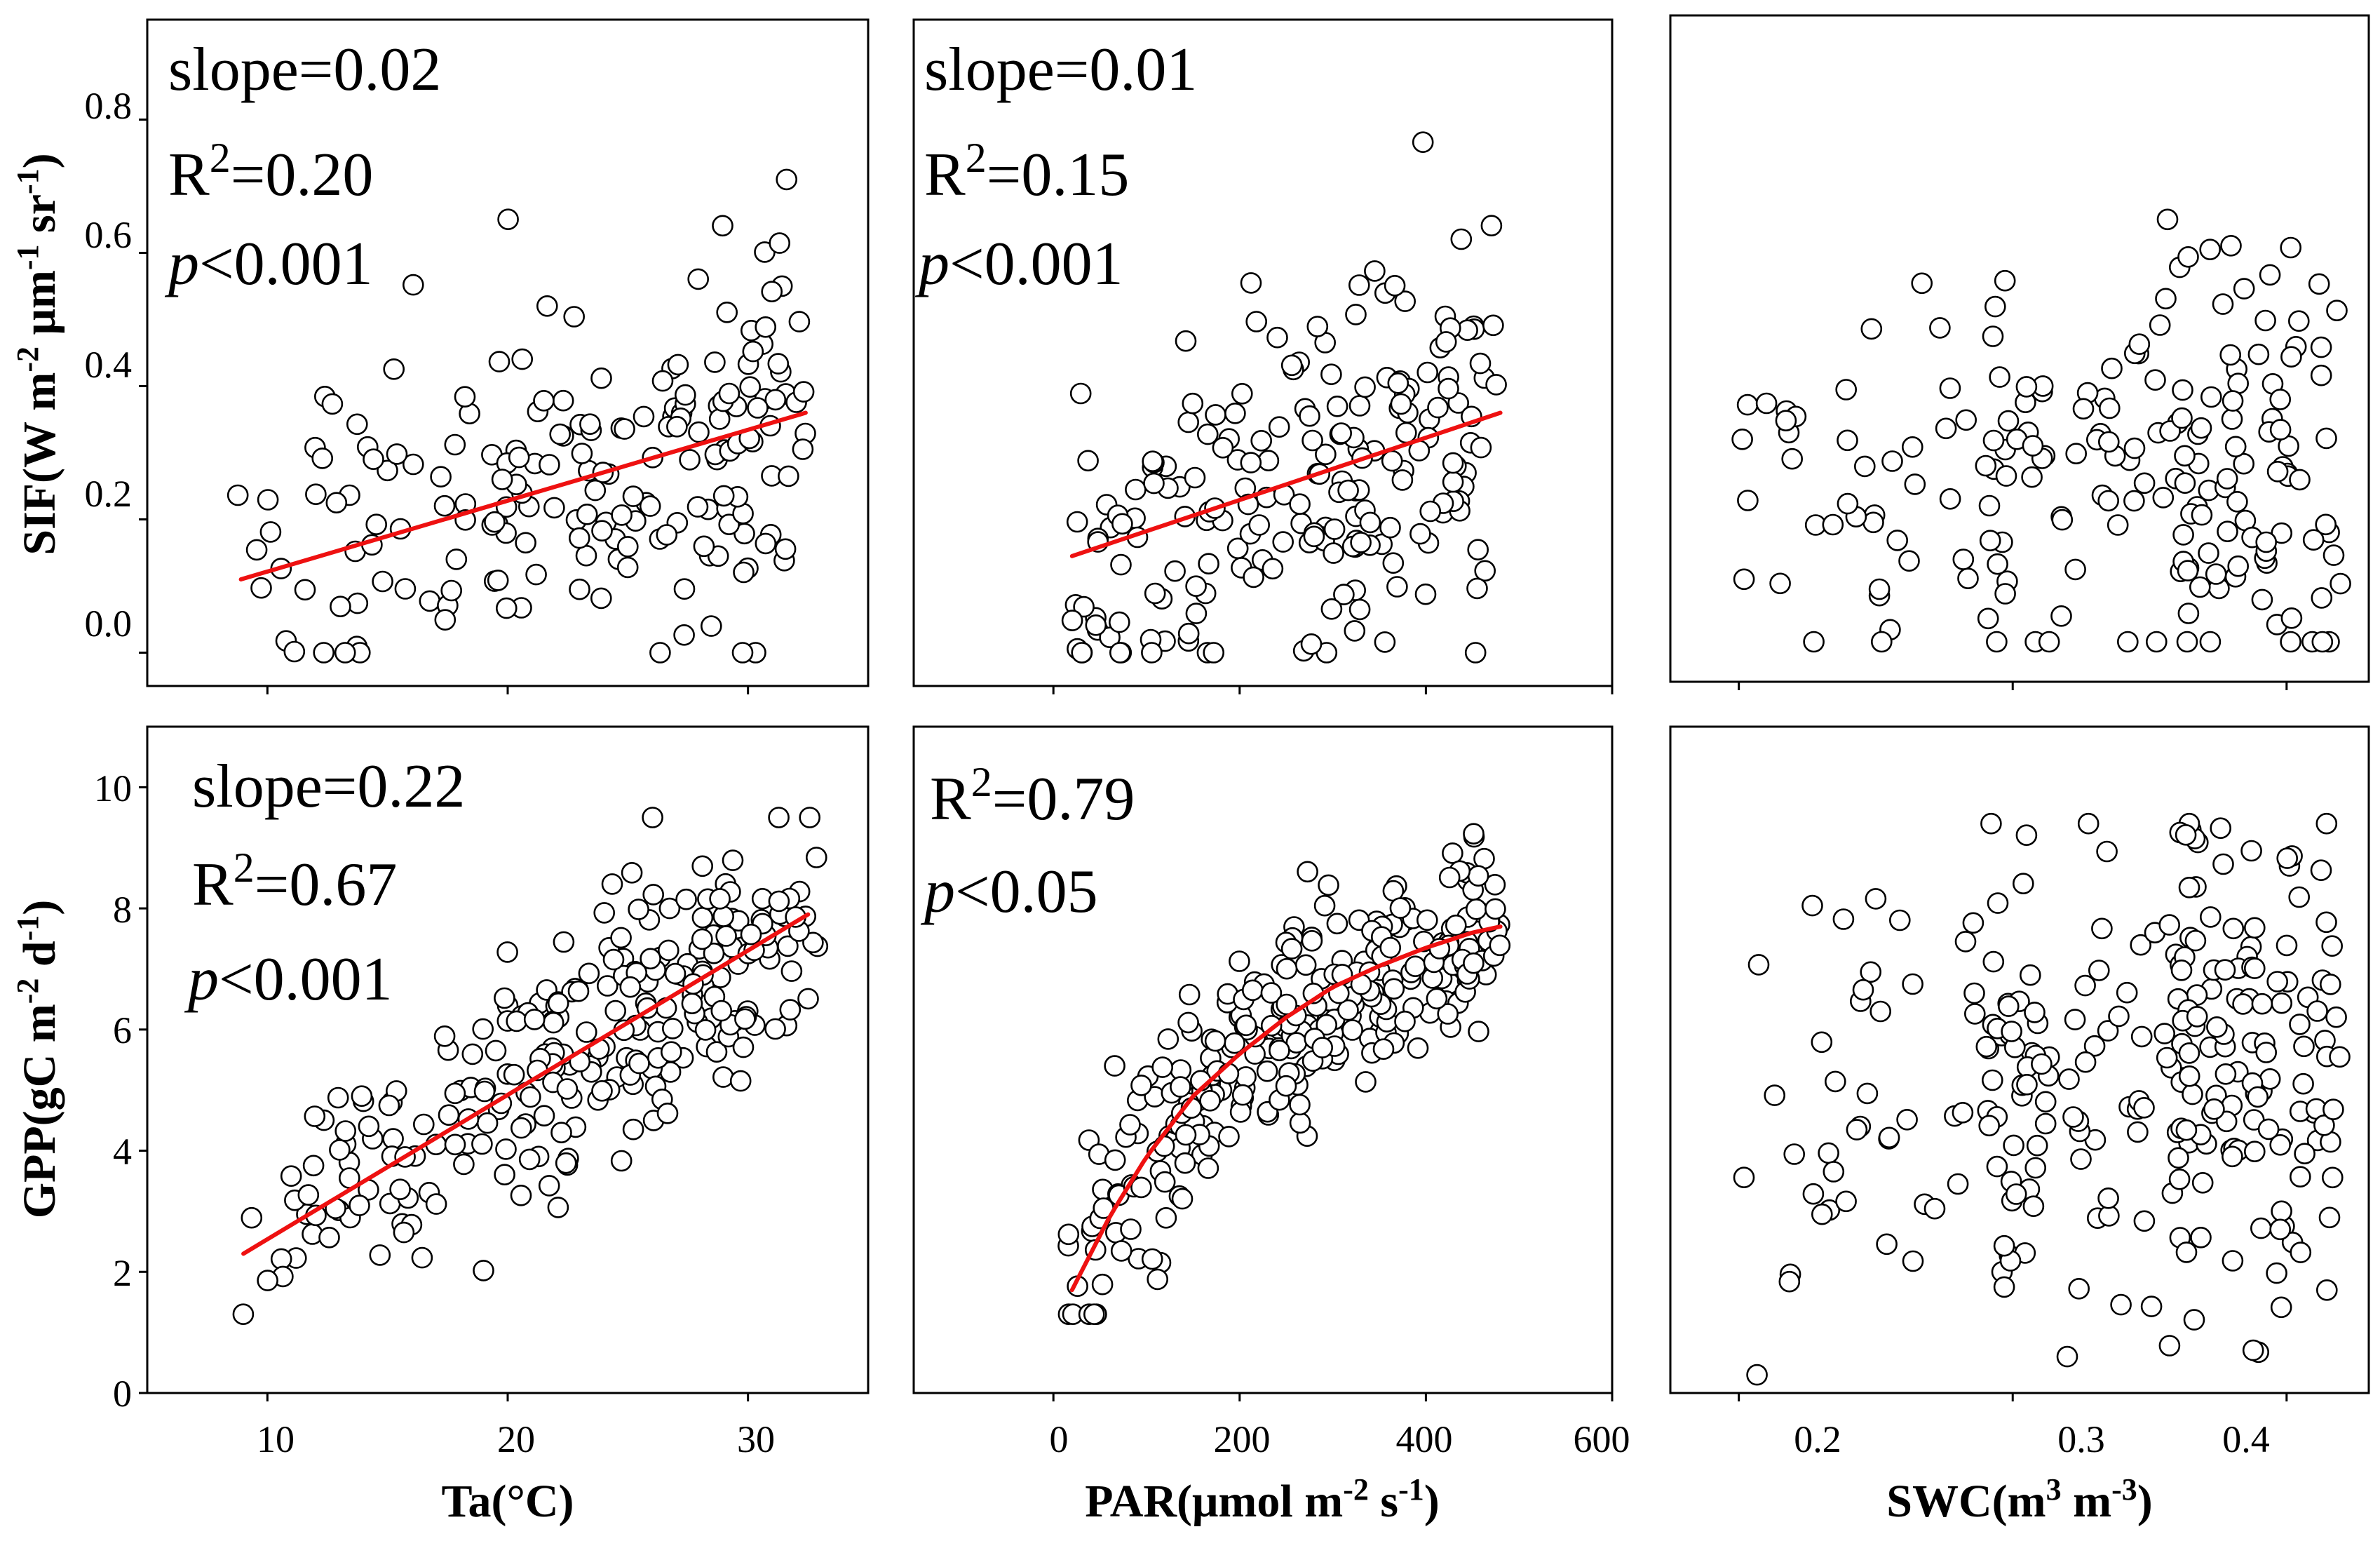 This screenshot has height=1541, width=2380. I want to click on annotation-r2-gpp-ta: R2=0.67, so click(294, 881).